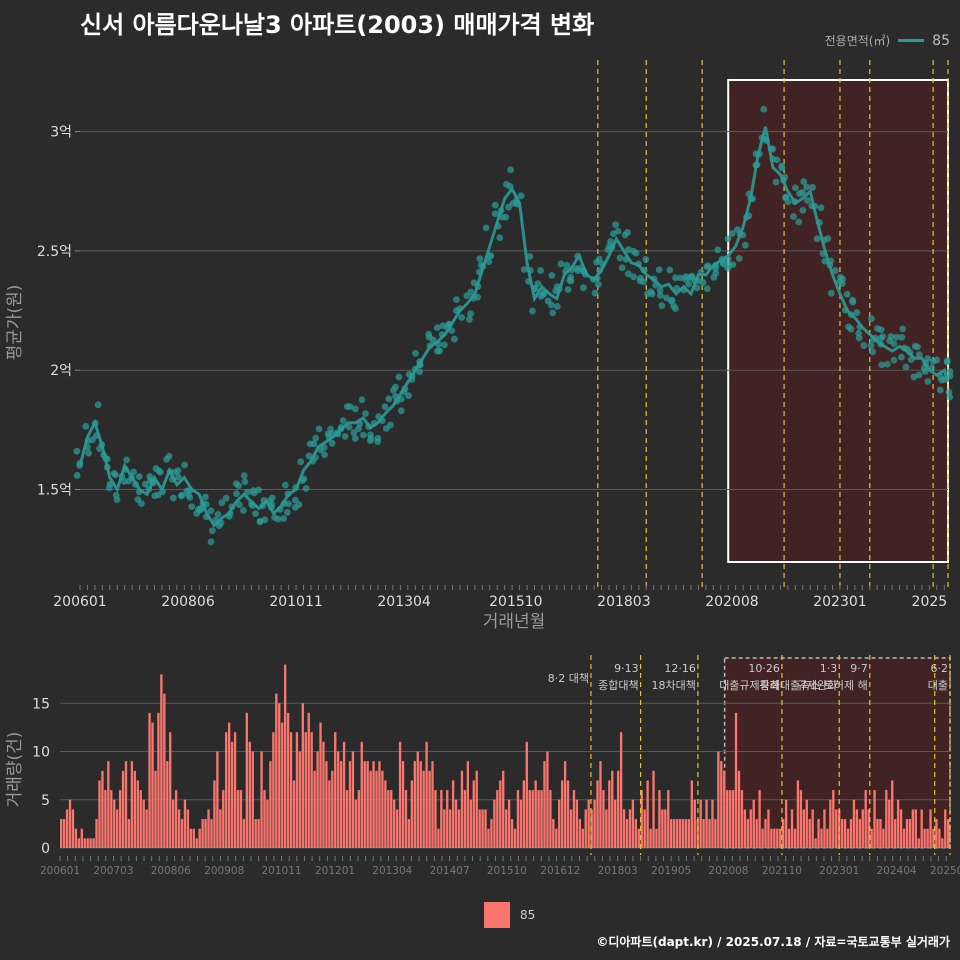 This screenshot has width=960, height=960. What do you see at coordinates (896, 871) in the screenshot?
I see `volume-x-label: 202404` at bounding box center [896, 871].